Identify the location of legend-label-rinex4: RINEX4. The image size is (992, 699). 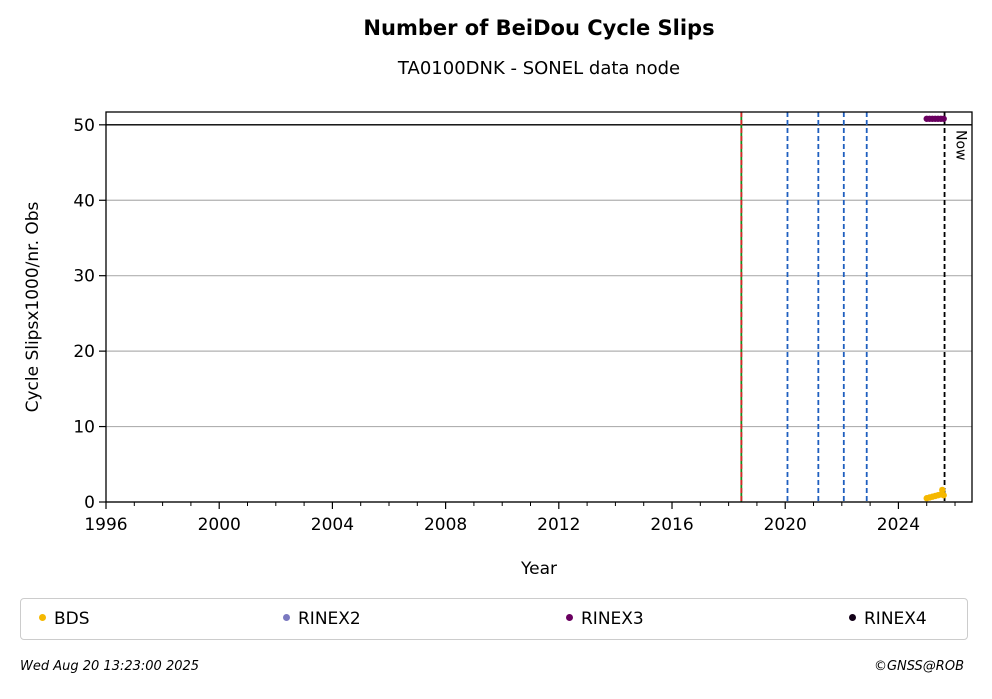
(895, 619).